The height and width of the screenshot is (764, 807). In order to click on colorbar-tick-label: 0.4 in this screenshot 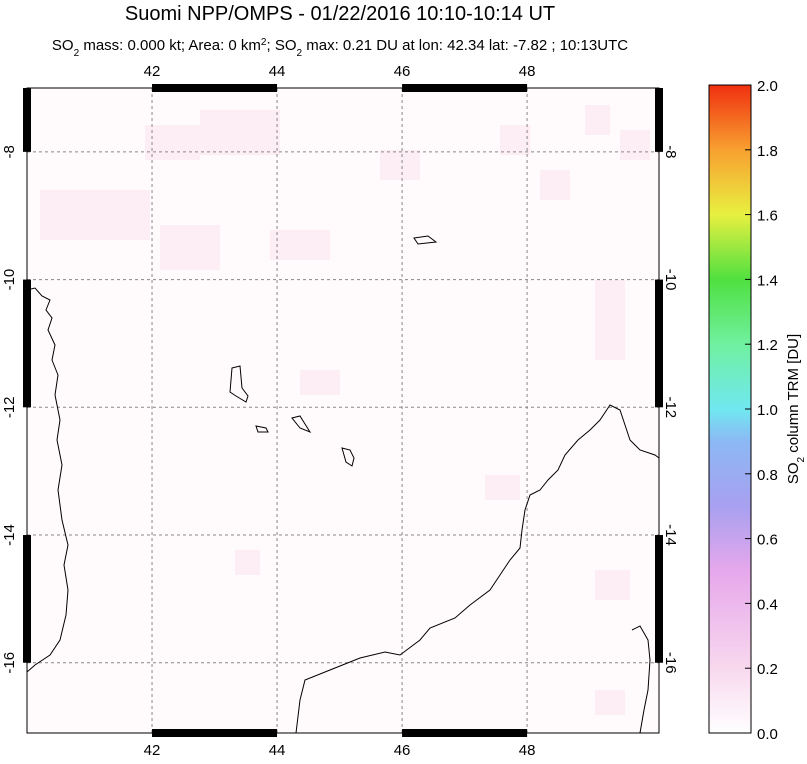, I will do `click(767, 604)`.